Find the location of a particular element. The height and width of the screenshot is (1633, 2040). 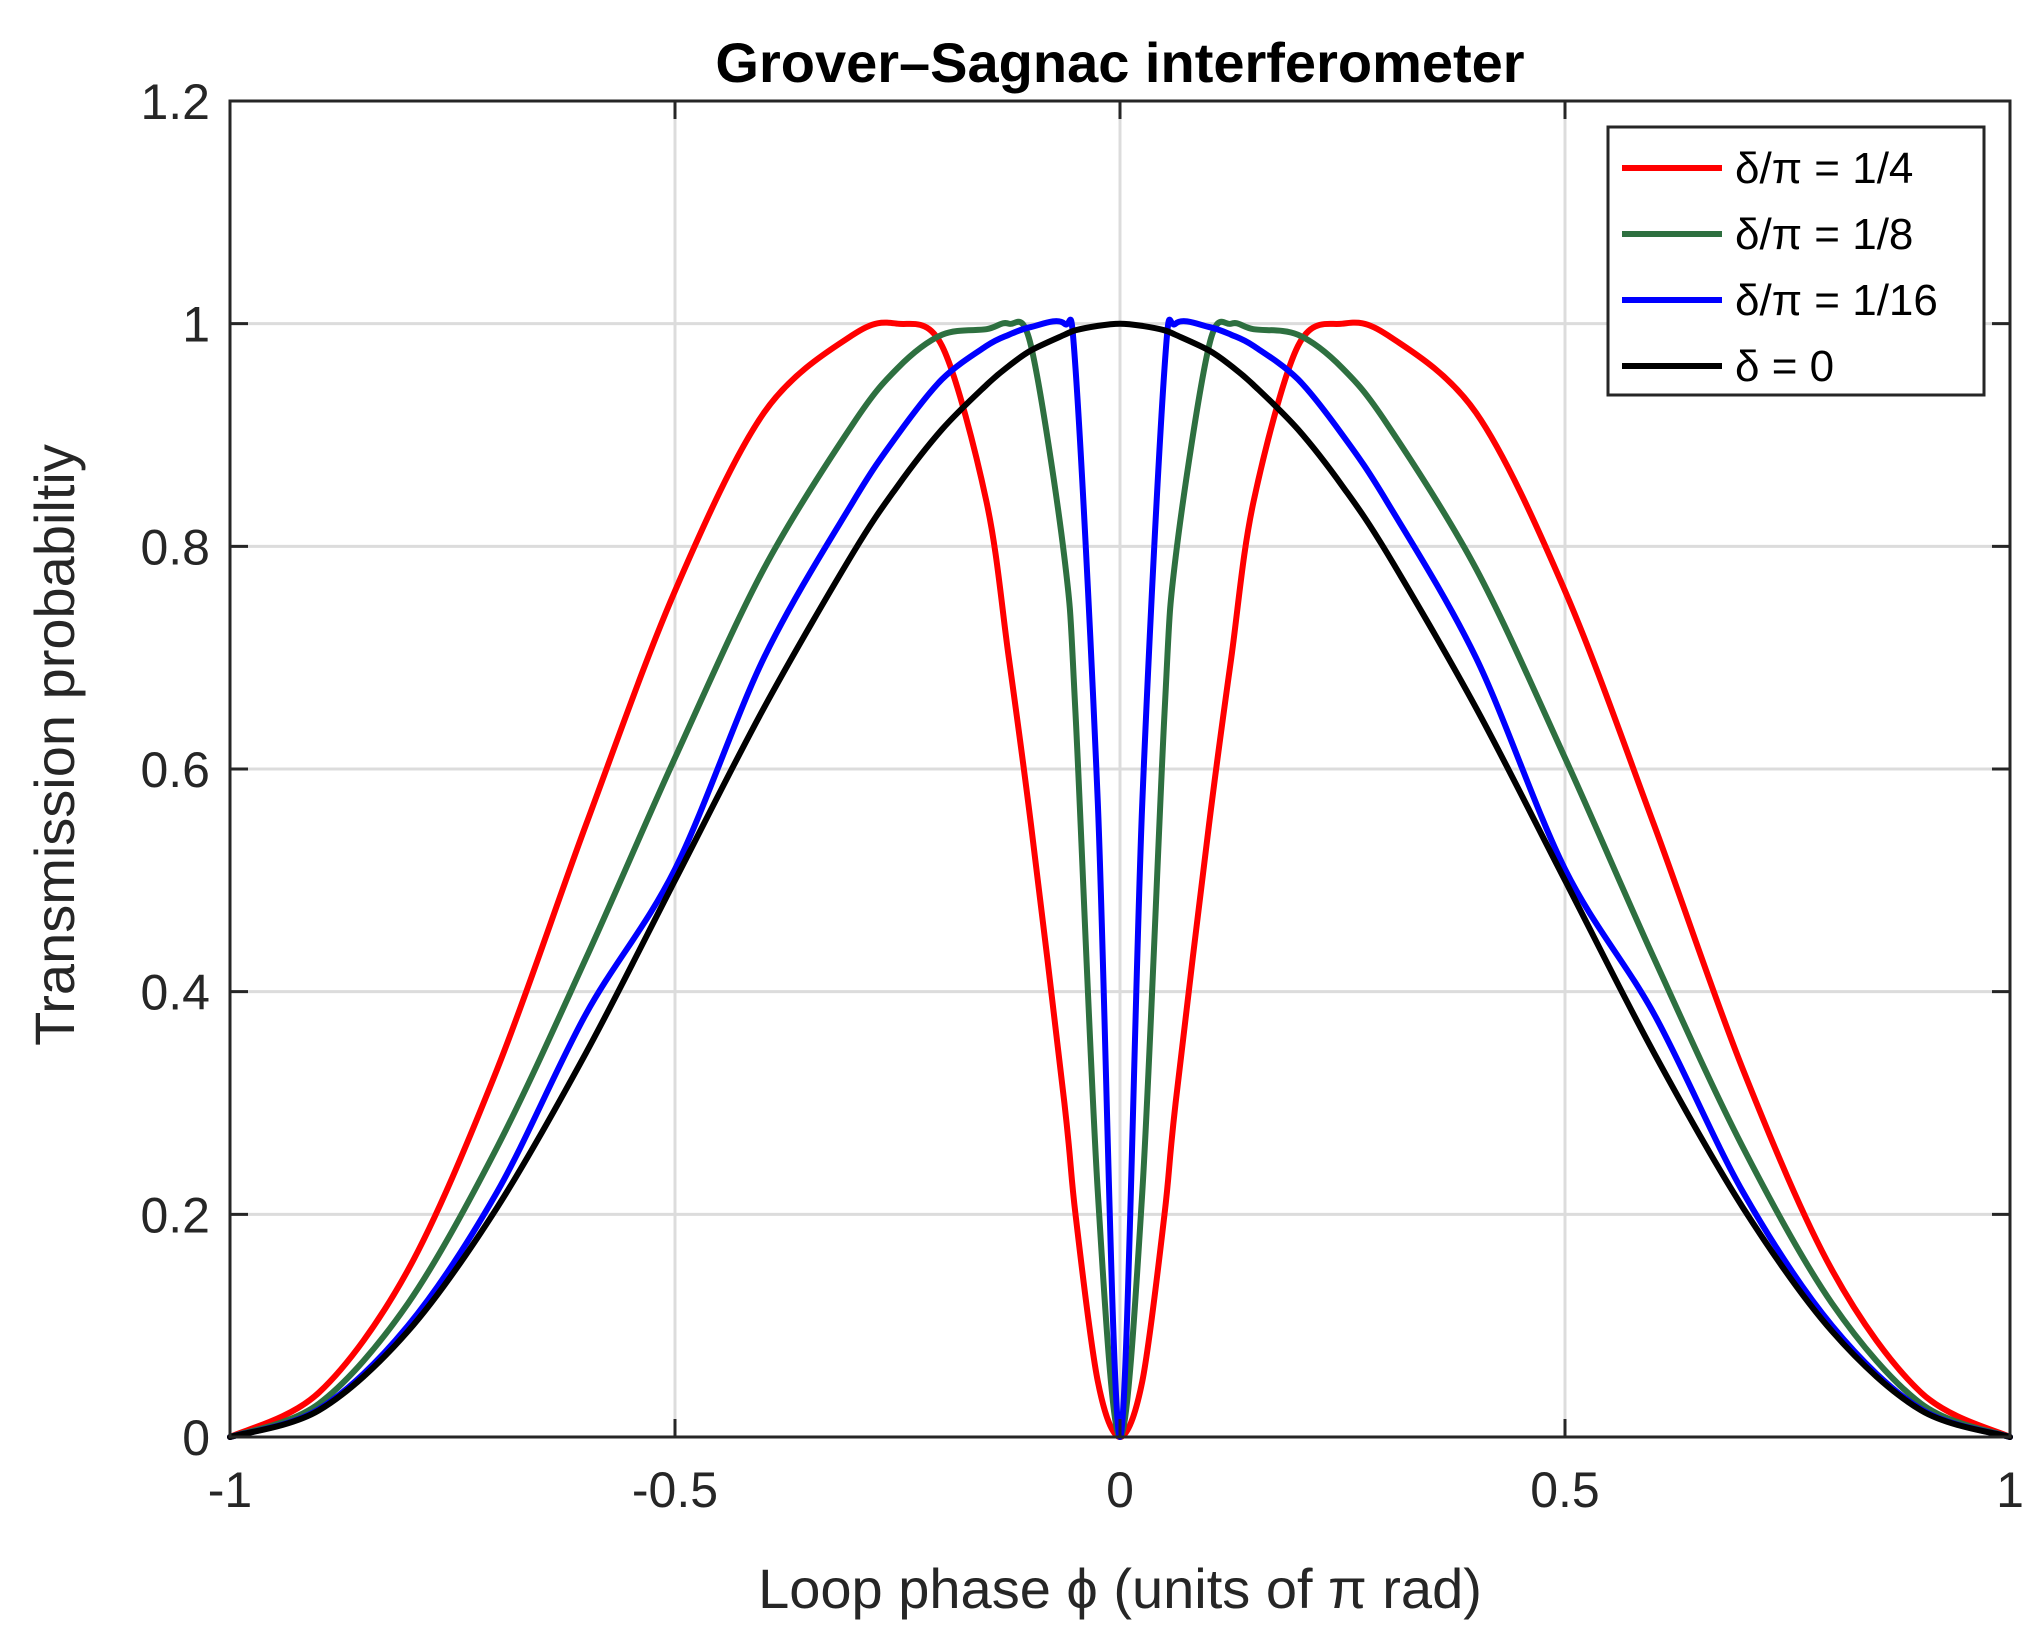

x-tick-labels: -1 -0.5 0 0.5 1 is located at coordinates (1116, 1490).